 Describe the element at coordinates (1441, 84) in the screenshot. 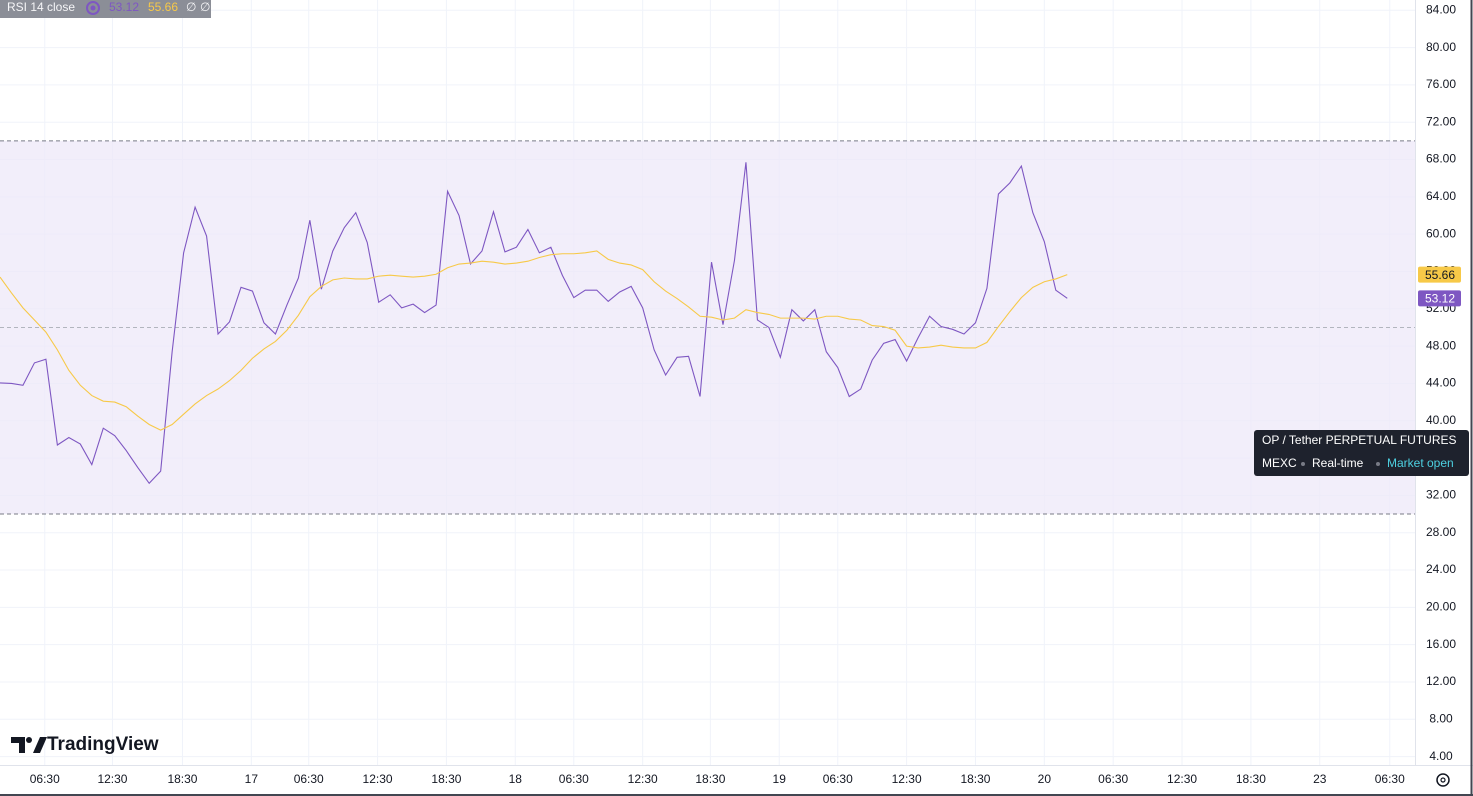

I see `y-tick-label: 76.00` at that location.